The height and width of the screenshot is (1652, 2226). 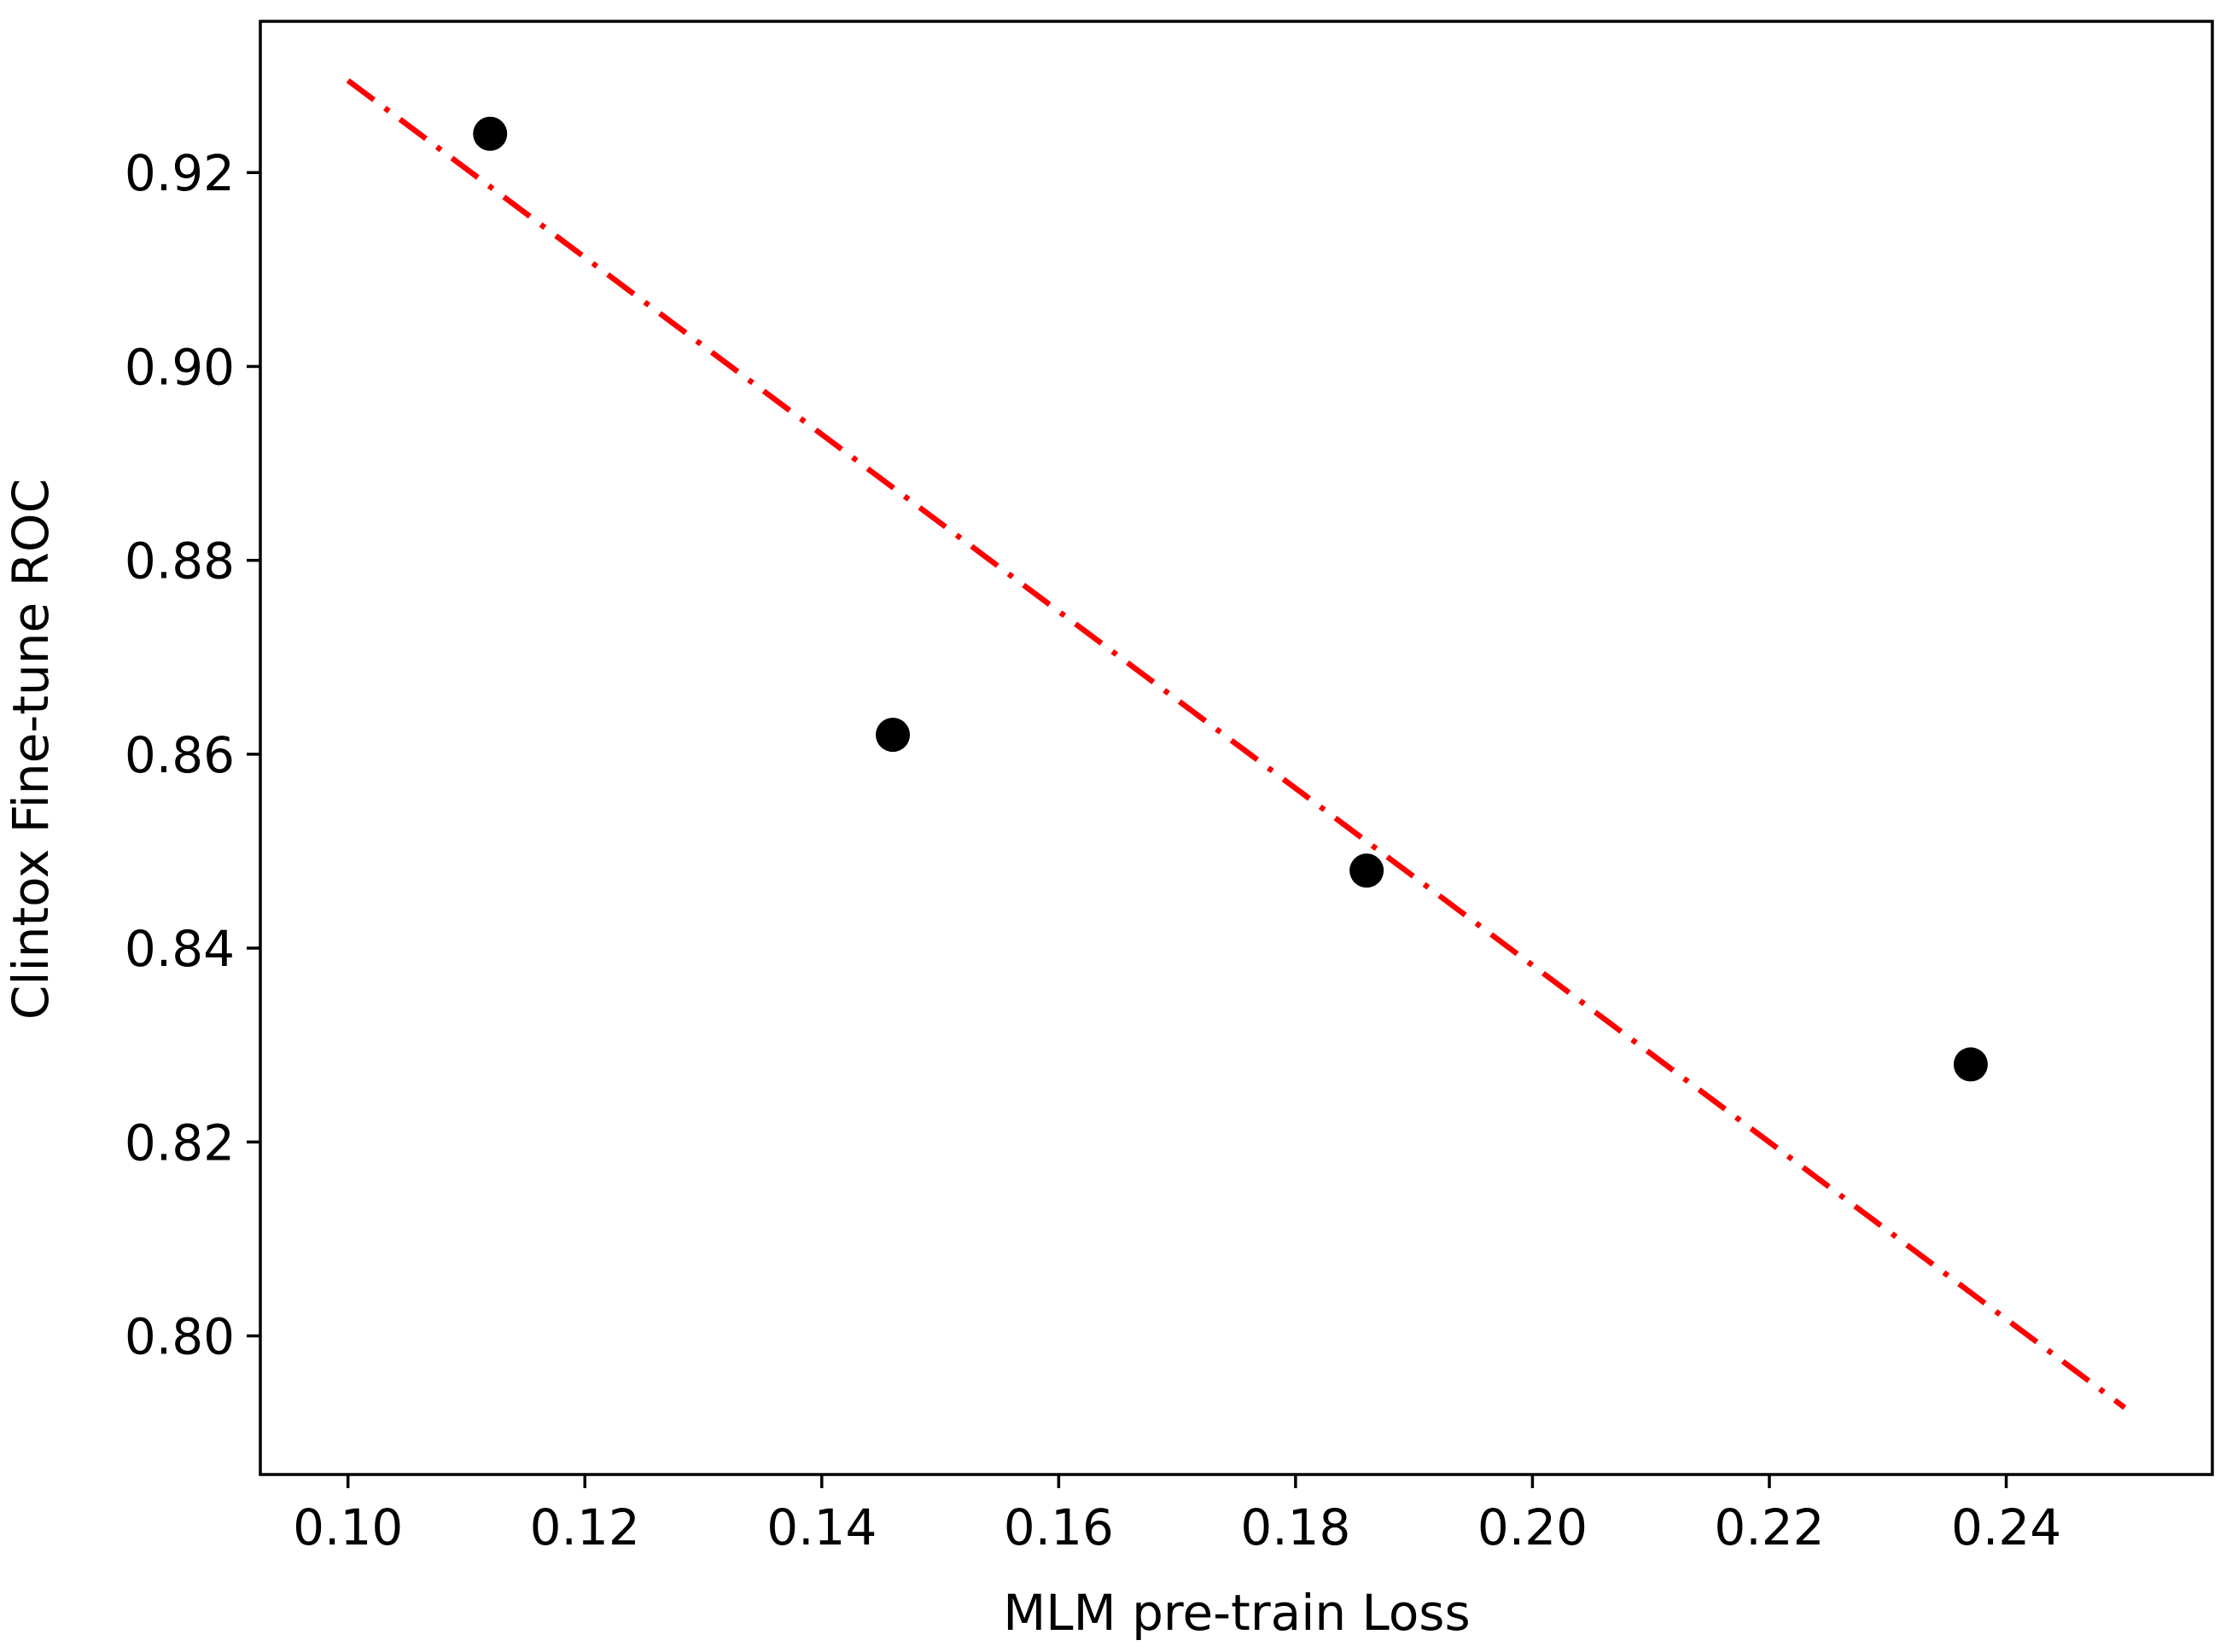 What do you see at coordinates (348, 1527) in the screenshot?
I see `x-tick-label: 0.10` at bounding box center [348, 1527].